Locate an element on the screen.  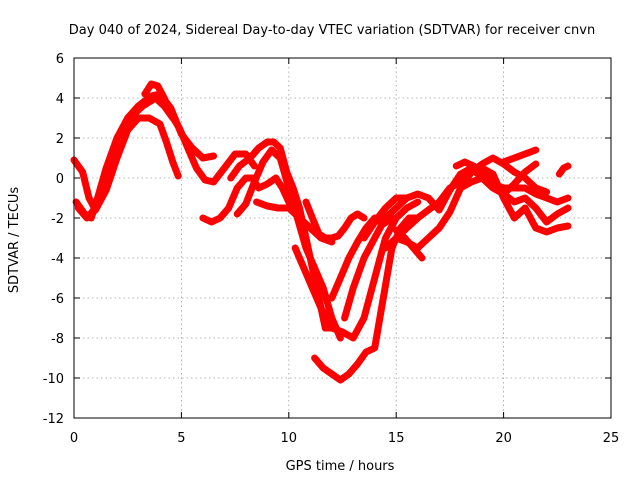
y-tick-label: -10 is located at coordinates (53, 379).